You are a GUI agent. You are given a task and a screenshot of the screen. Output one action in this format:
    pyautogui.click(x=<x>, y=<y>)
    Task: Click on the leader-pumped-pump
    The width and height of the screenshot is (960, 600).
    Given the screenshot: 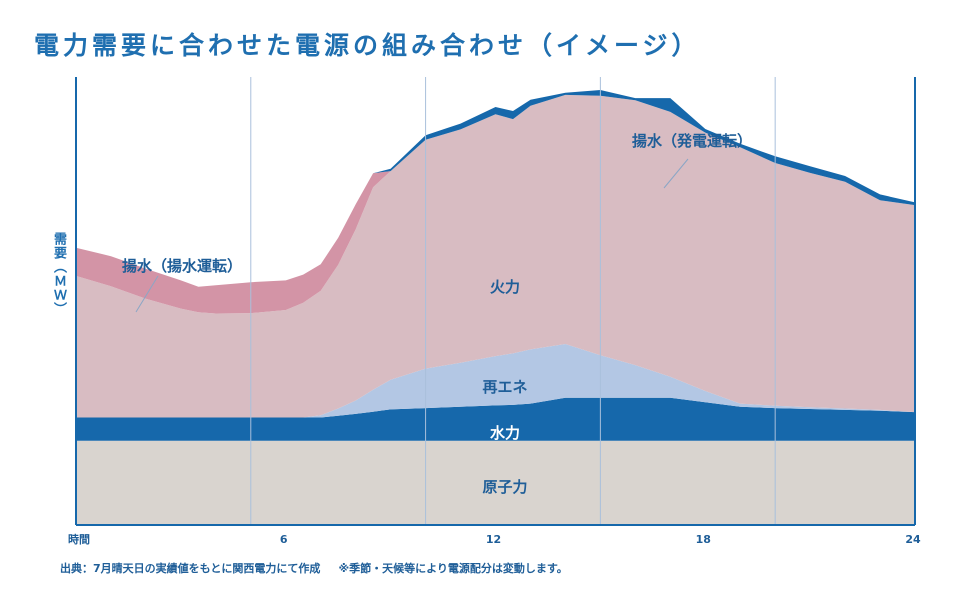 What is the action you would take?
    pyautogui.click(x=147, y=294)
    